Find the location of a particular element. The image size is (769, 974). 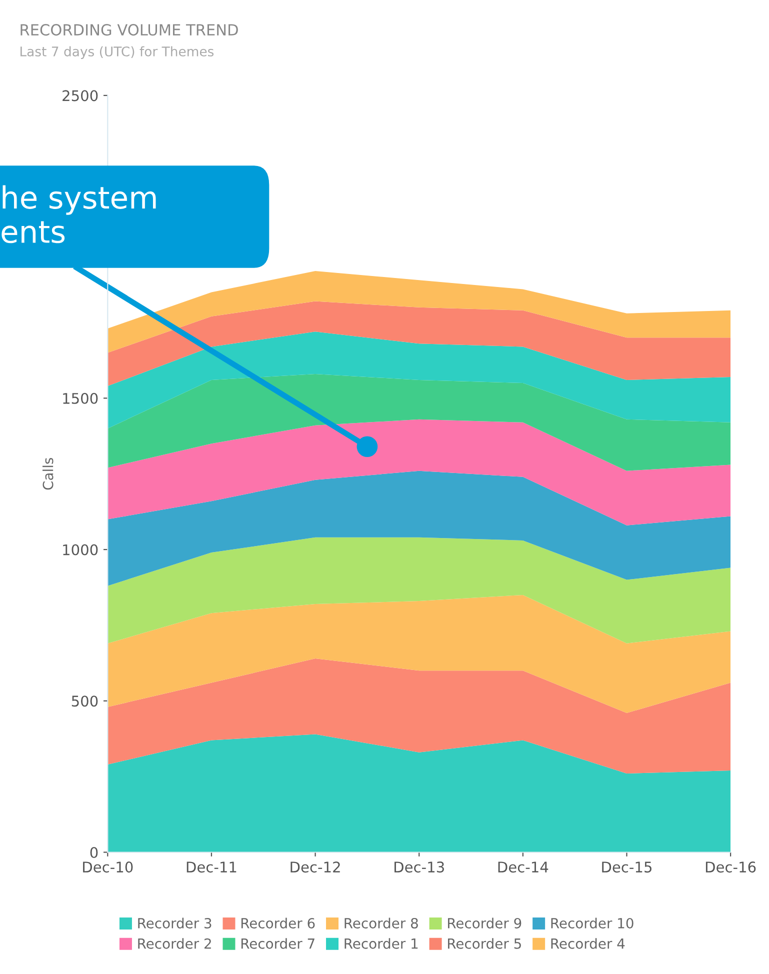

legend-label: Recorder 7 is located at coordinates (277, 943).